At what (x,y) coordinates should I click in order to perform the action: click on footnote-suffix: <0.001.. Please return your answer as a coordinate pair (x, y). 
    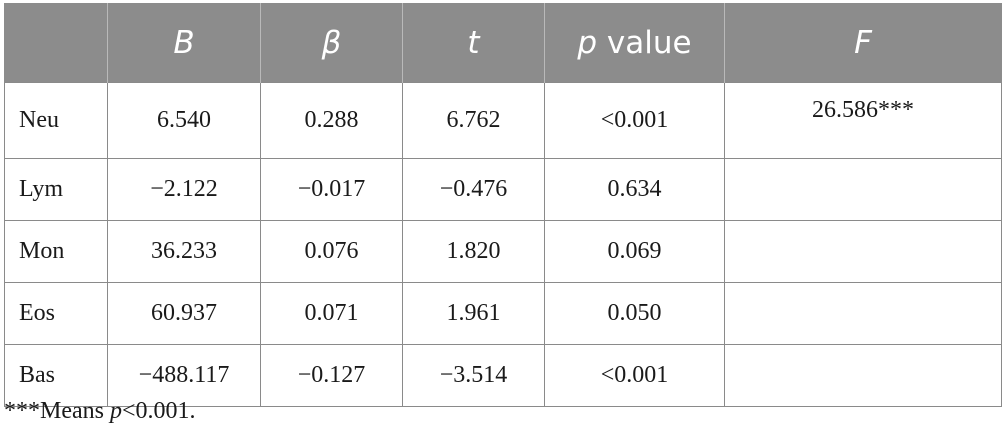
    Looking at the image, I should click on (158, 411).